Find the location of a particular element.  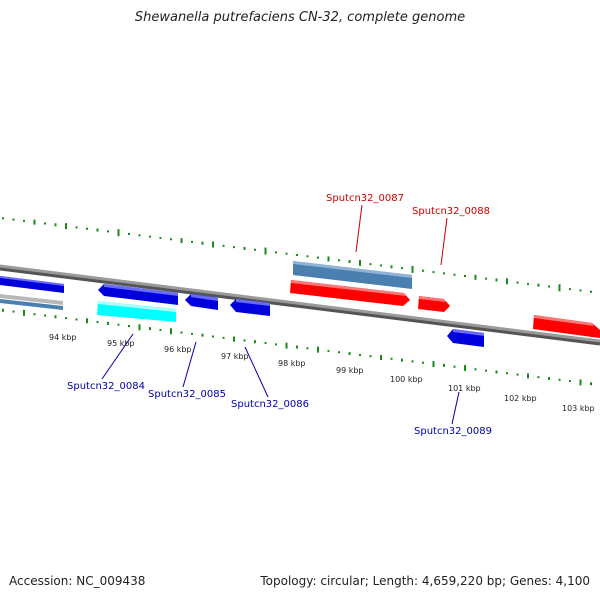

gene-label: Sputcn32_0087 is located at coordinates (365, 198).